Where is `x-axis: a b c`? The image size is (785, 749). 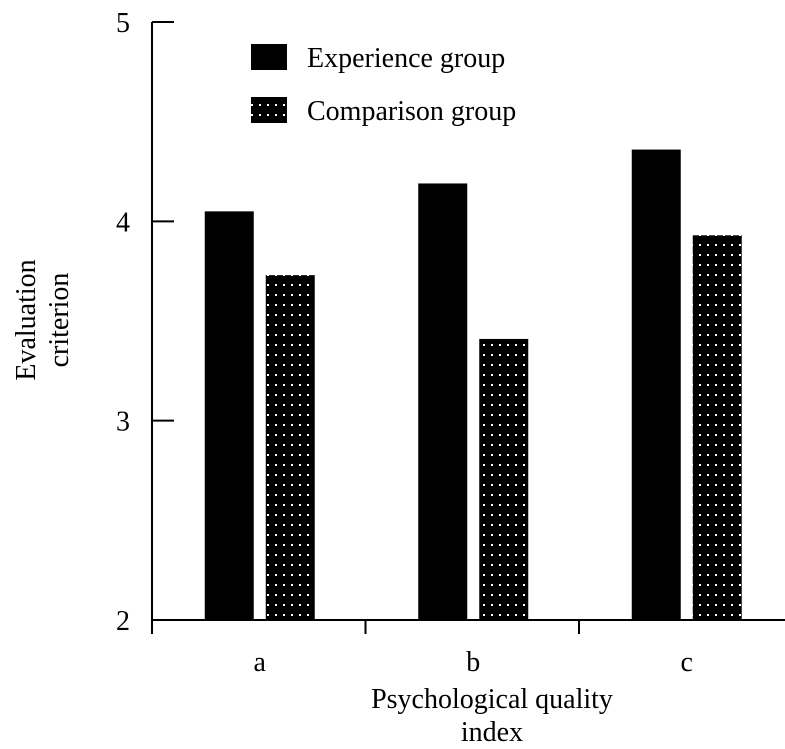 x-axis: a b c is located at coordinates (468, 648).